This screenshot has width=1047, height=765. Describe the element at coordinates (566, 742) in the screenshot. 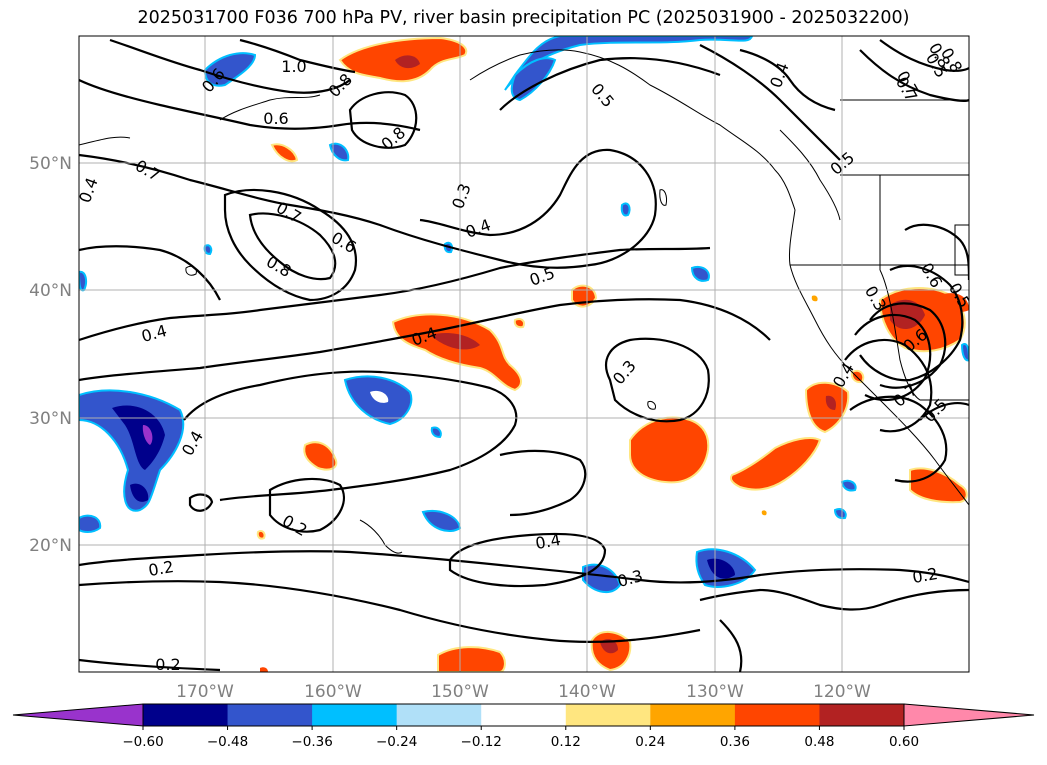

I see `colorbar-tick-label: 0.12` at that location.